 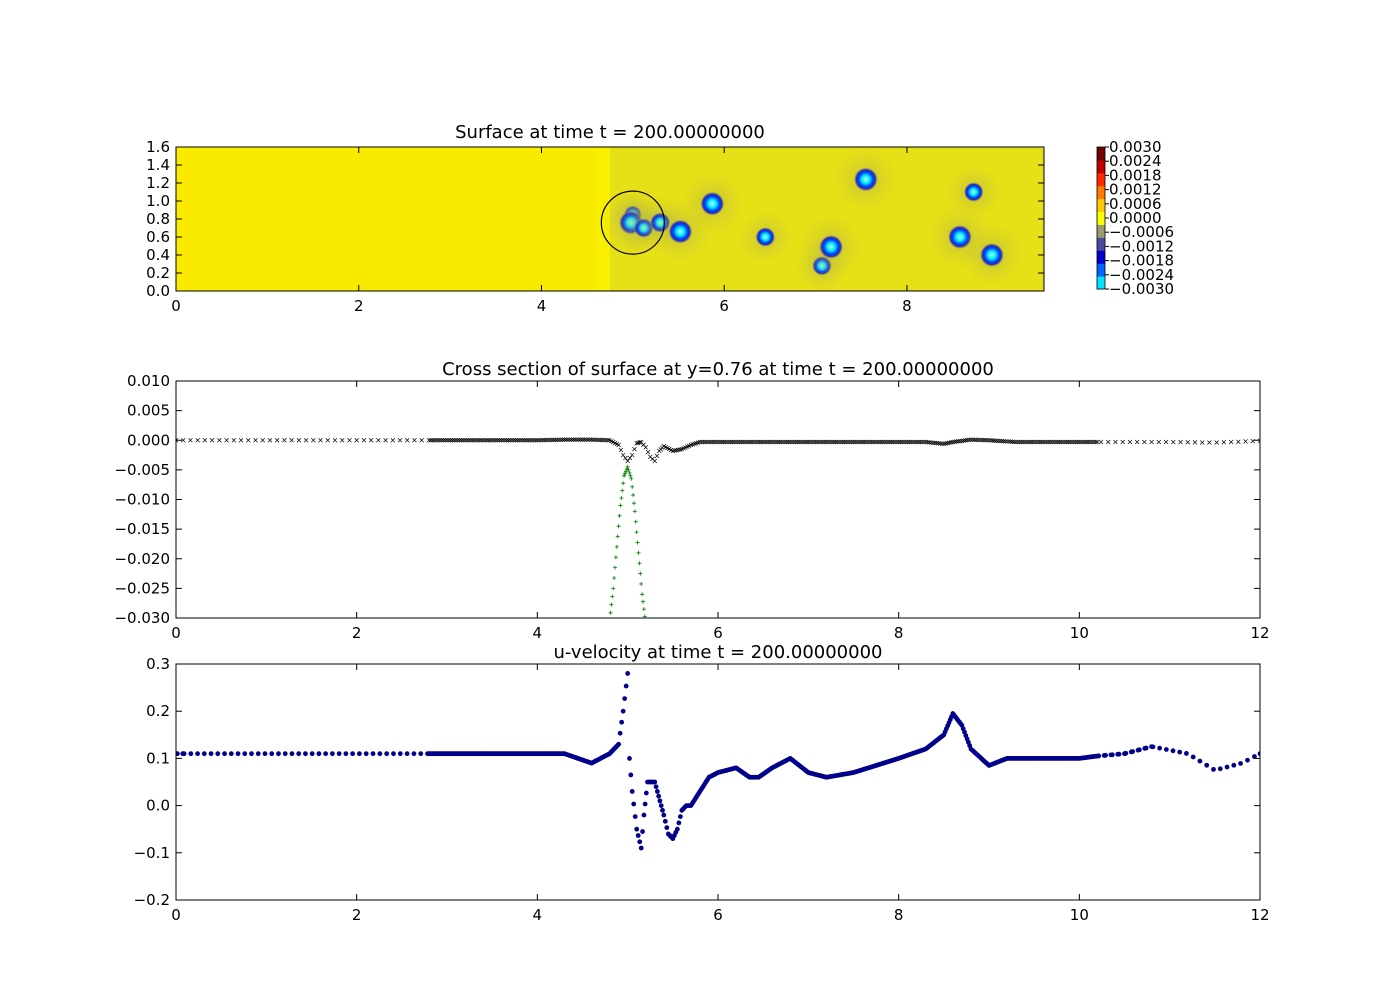 What do you see at coordinates (718, 915) in the screenshot?
I see `velocity-xtick-label: 6` at bounding box center [718, 915].